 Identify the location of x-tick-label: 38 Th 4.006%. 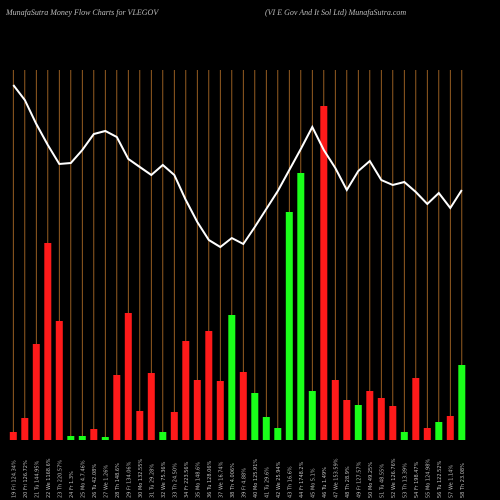
(233, 480).